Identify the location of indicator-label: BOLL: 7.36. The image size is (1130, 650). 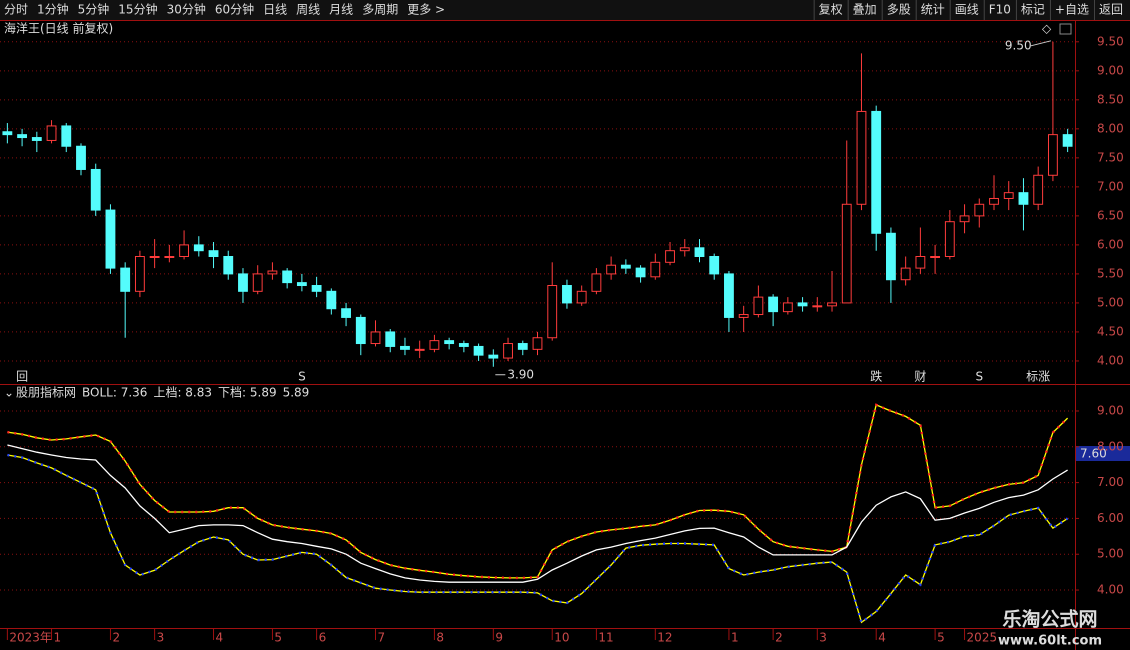
(114, 393).